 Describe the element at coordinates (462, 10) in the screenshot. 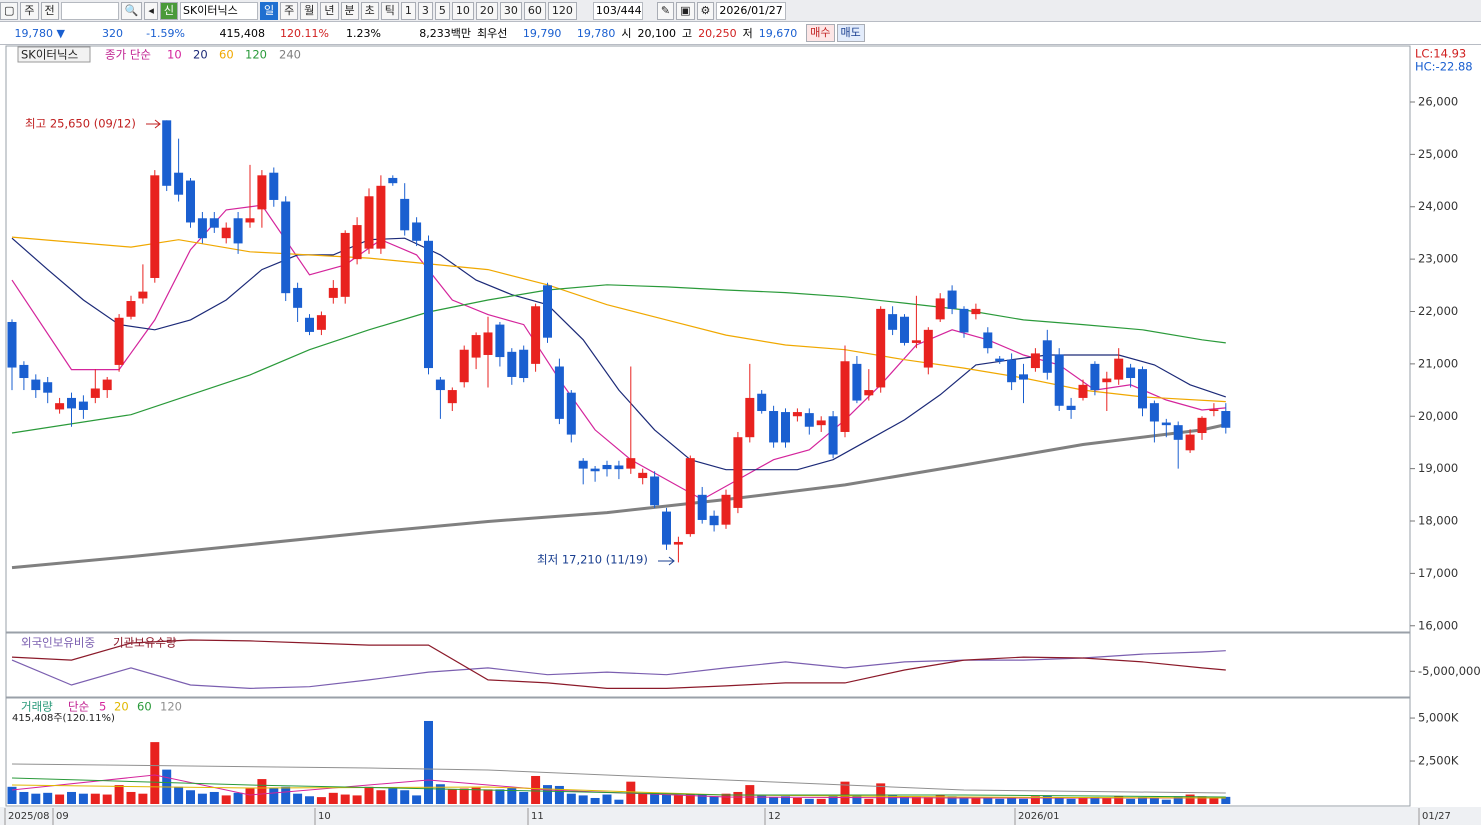

I see `period-button: 10` at that location.